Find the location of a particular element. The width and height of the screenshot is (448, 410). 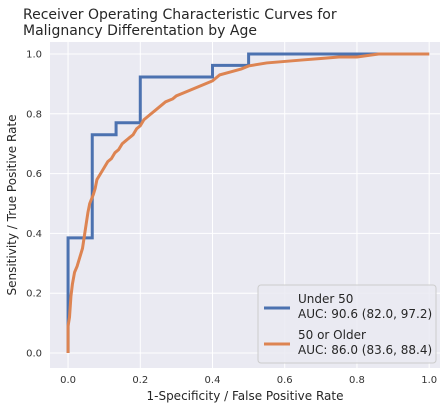

y-tick-labels: 0.0 0.2 0.4 0.6 0.8 1.0 is located at coordinates (34, 204).